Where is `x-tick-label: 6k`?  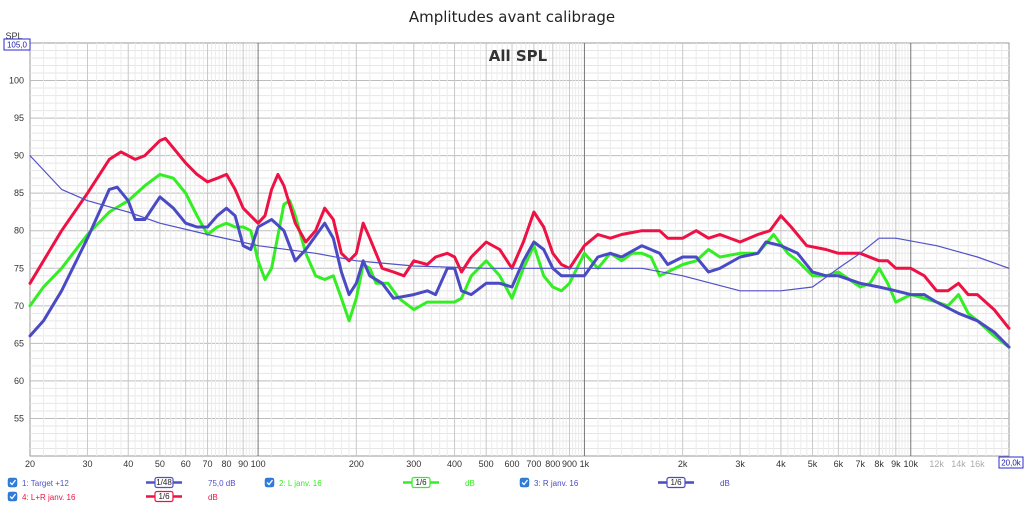
x-tick-label: 6k is located at coordinates (839, 464).